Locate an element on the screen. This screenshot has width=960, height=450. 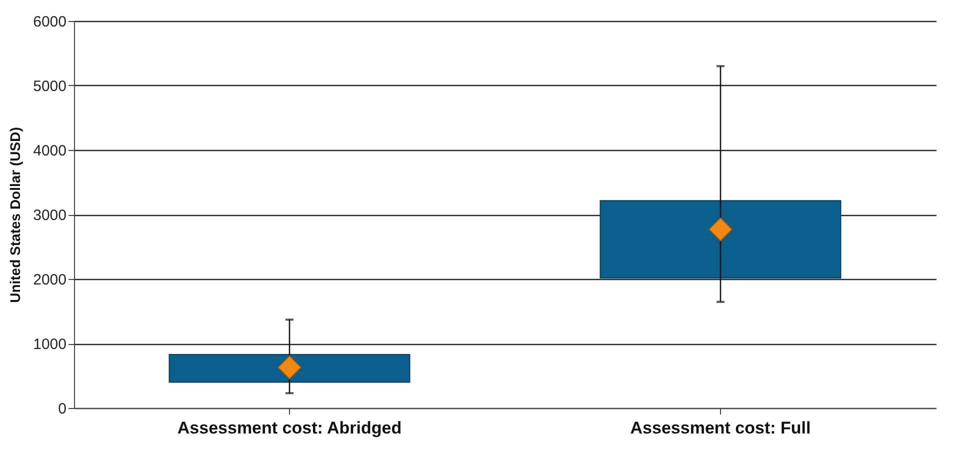
y-tick-label: 5000 is located at coordinates (49, 86).